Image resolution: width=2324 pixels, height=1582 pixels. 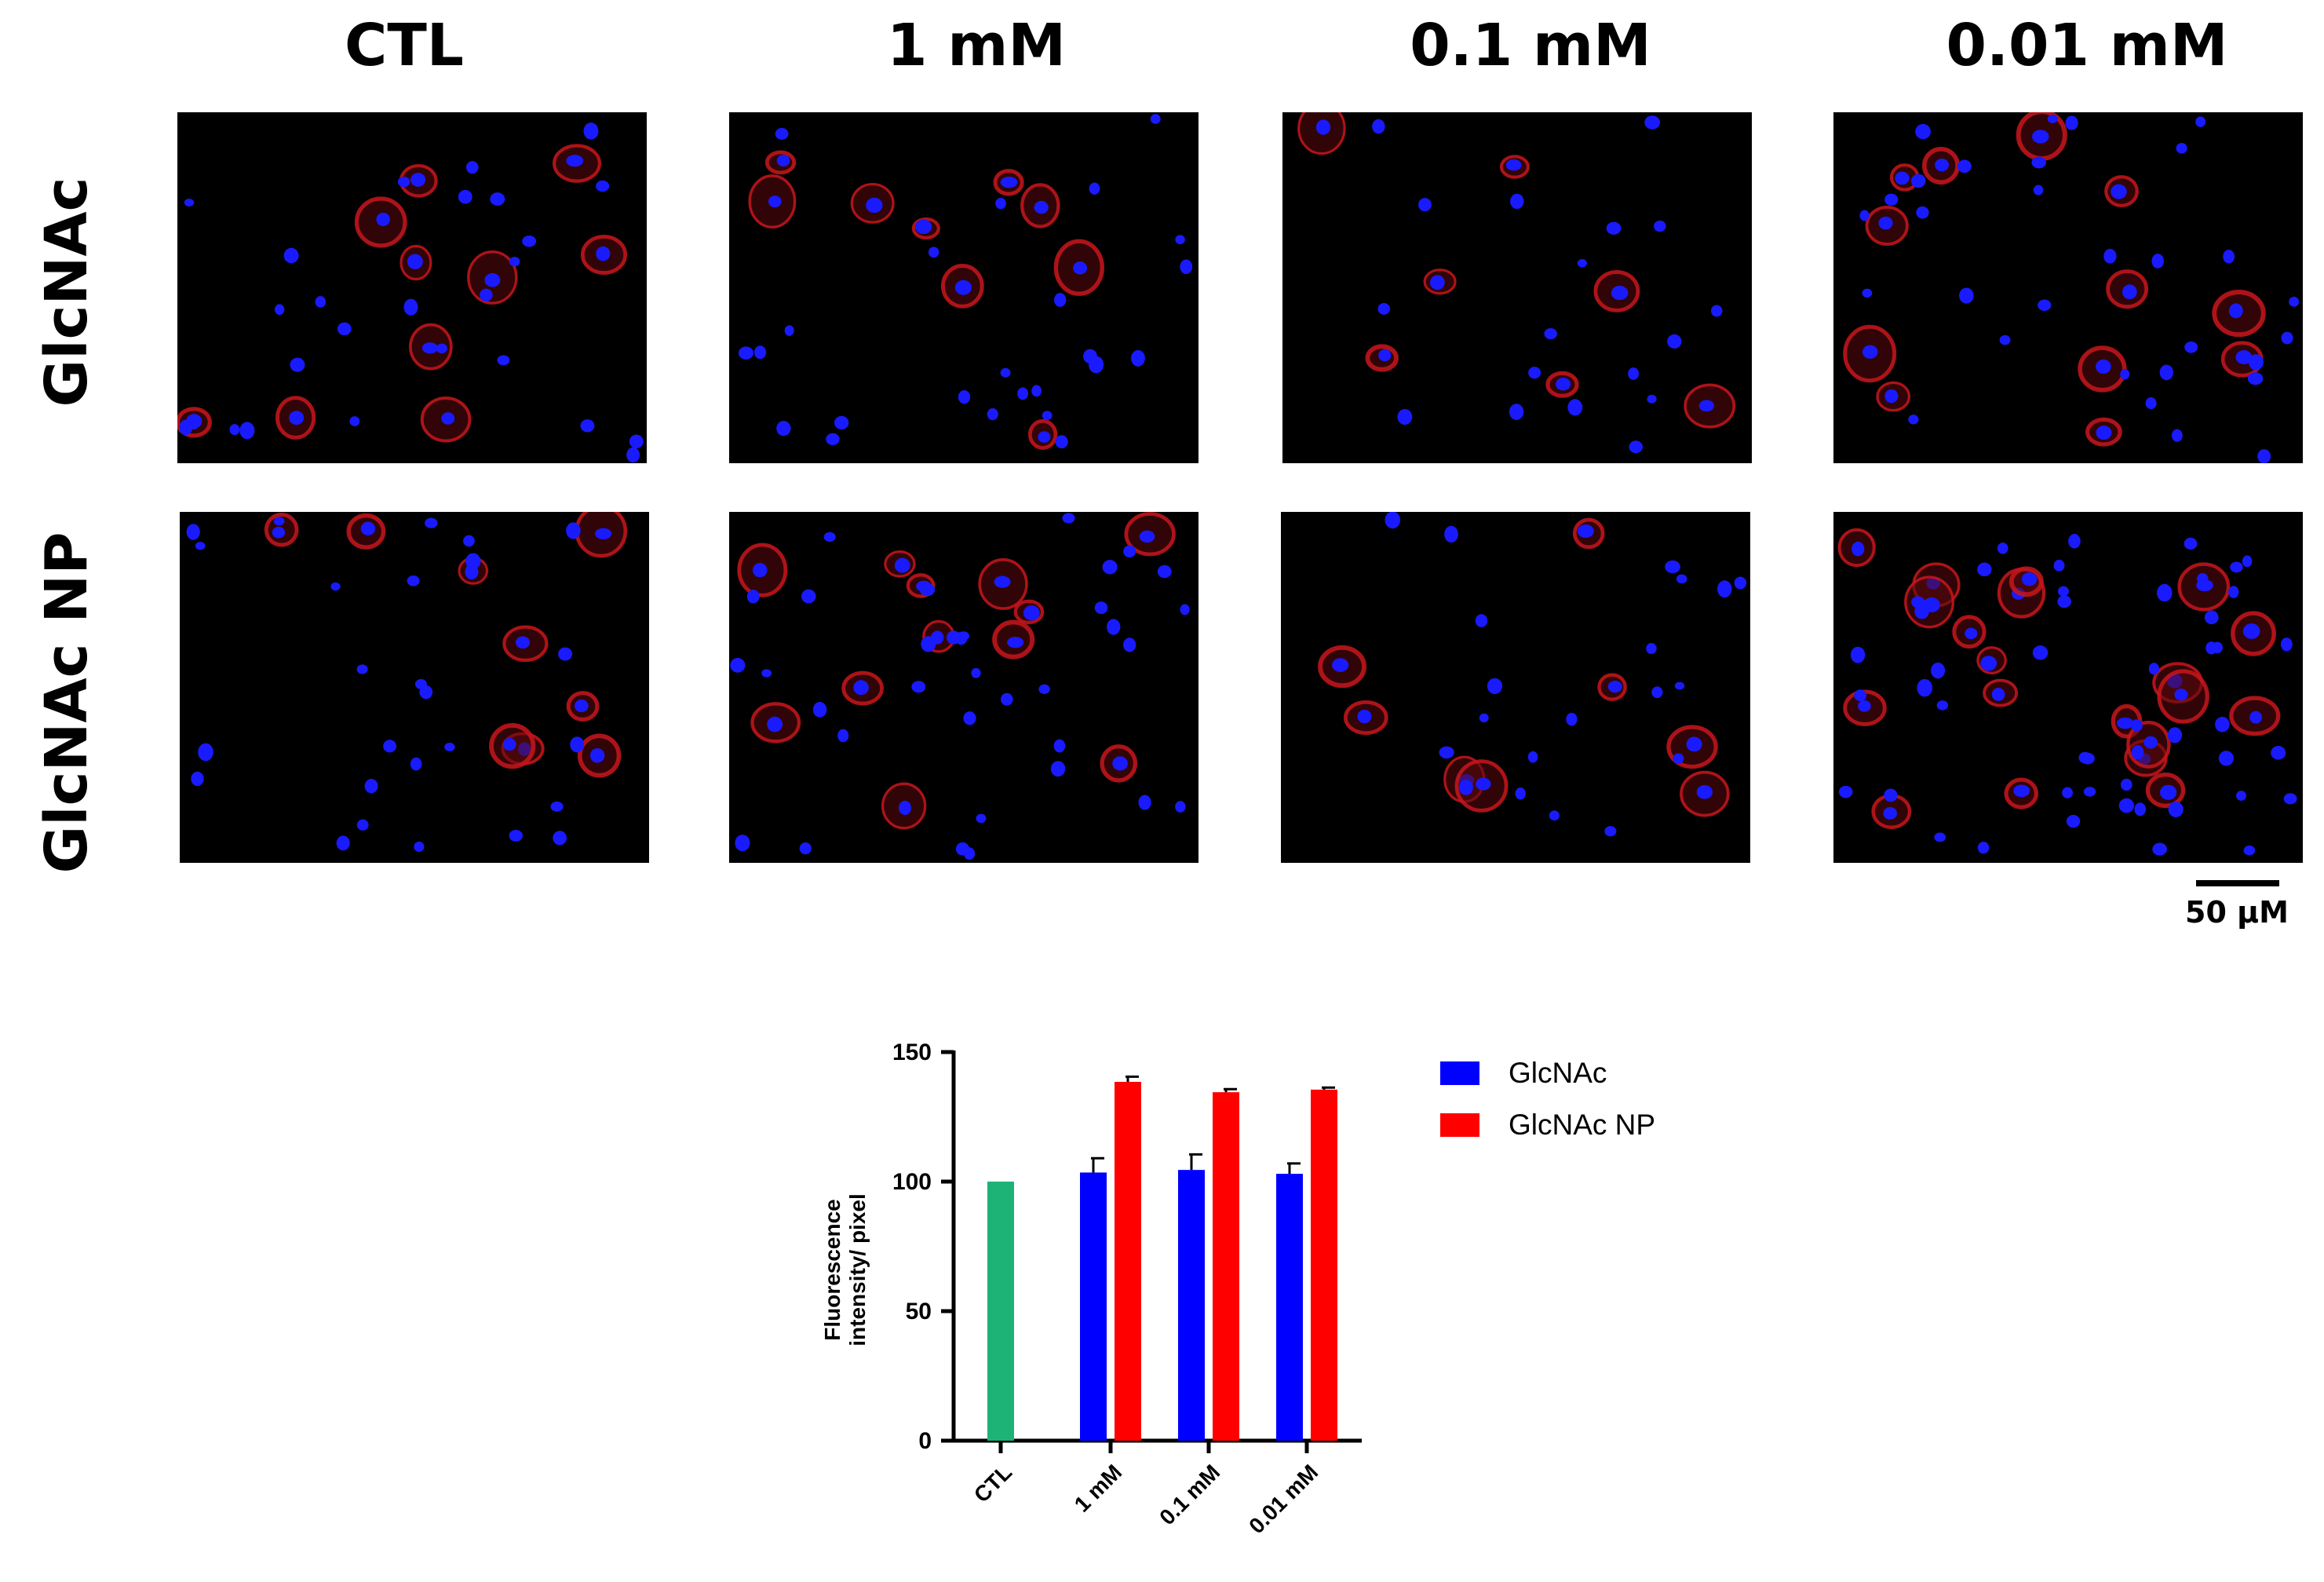 What do you see at coordinates (925, 1441) in the screenshot?
I see `y-tick-label: 0` at bounding box center [925, 1441].